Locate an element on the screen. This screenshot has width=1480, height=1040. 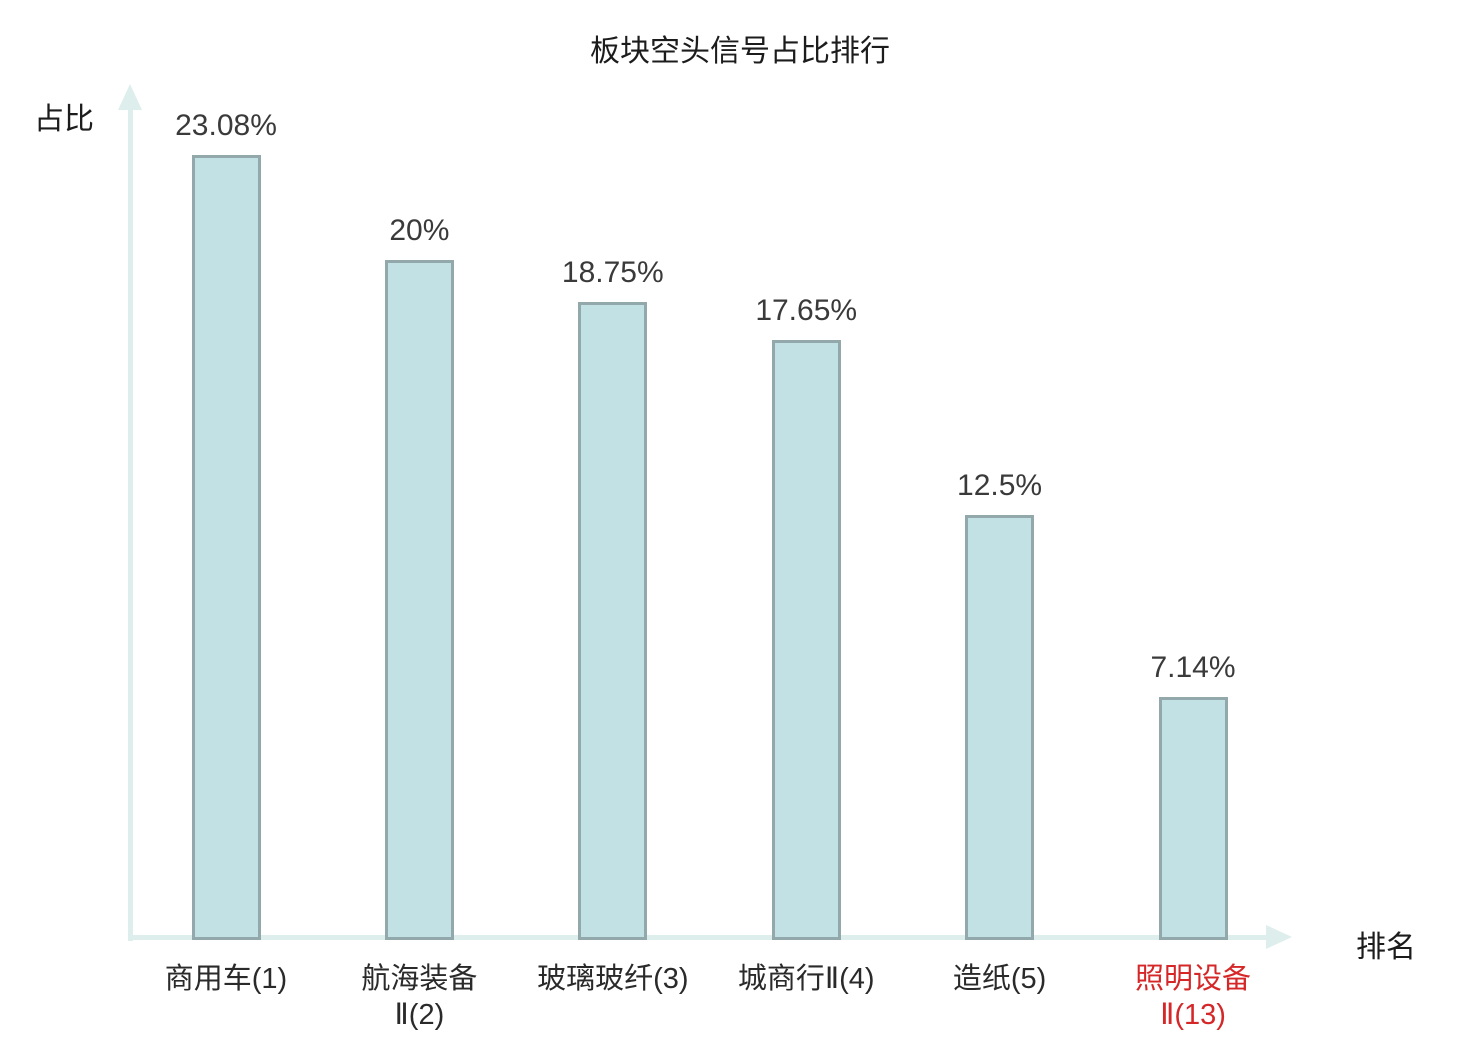
category-label: 造纸(5) is located at coordinates (999, 979).